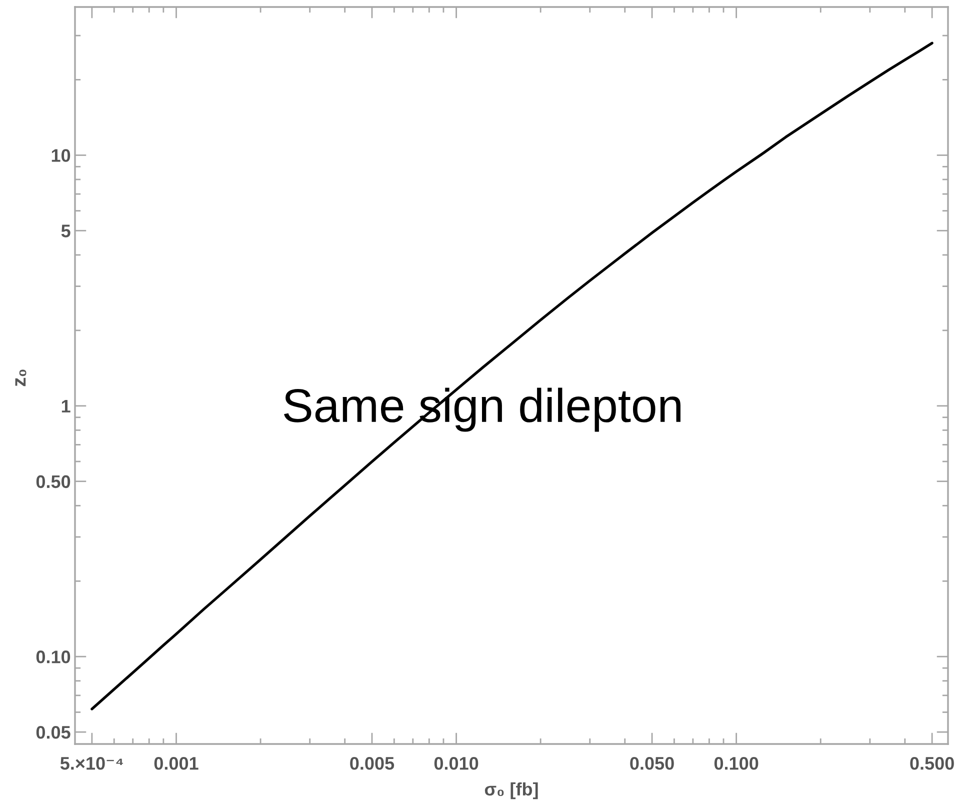  Describe the element at coordinates (53, 732) in the screenshot. I see `y-tick-label: 0.05` at that location.